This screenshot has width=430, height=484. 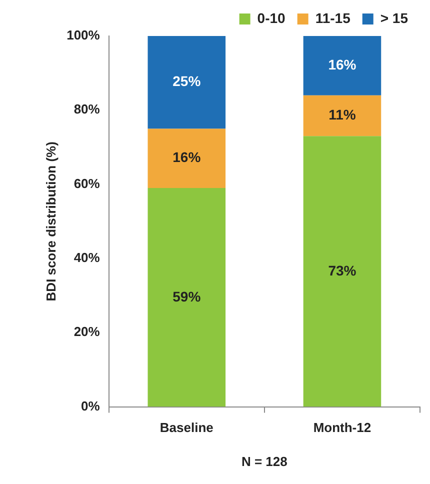 I want to click on data-label: 25%, so click(x=187, y=81).